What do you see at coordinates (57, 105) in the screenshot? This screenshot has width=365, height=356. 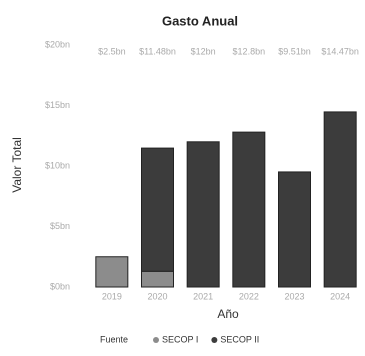 I see `y-tick-label: $15bn` at bounding box center [57, 105].